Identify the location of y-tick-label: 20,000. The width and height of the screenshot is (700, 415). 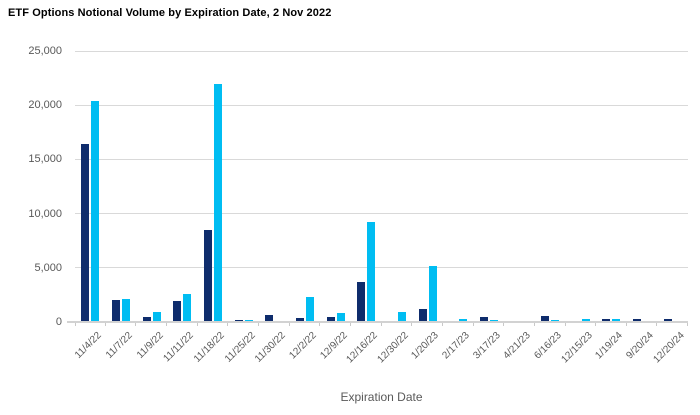
(45, 105).